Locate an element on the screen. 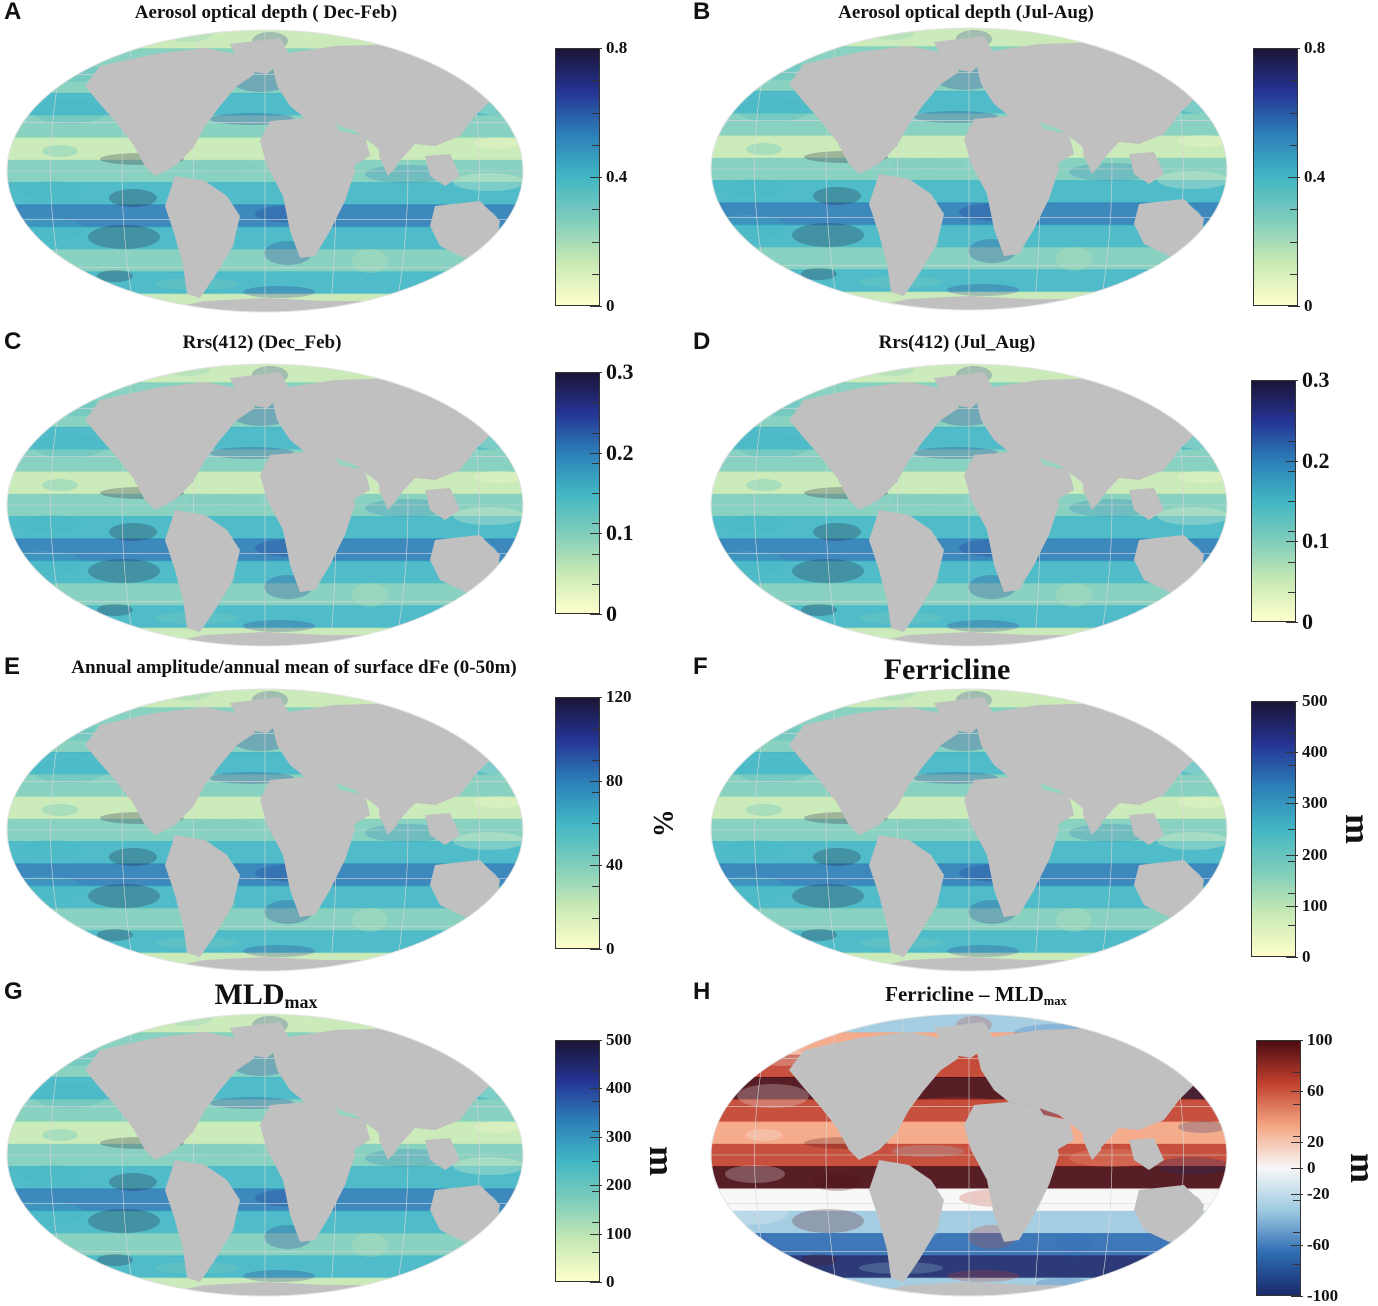 Image resolution: width=1378 pixels, height=1306 pixels. panel-d: D Rrs(412) (Jul_Aug) 0 0.1 0.2 0.3 is located at coordinates (1033, 492).